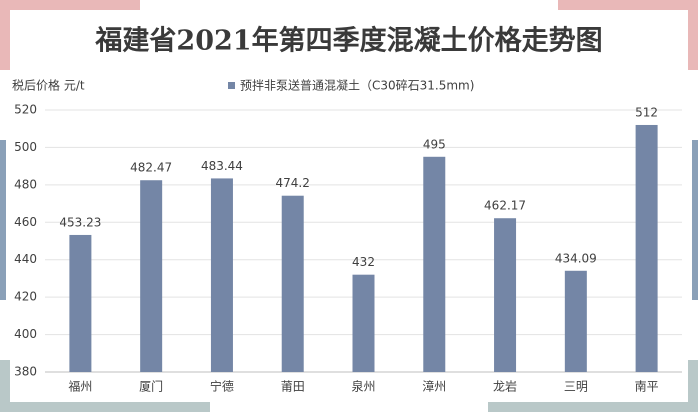 The width and height of the screenshot is (698, 412). I want to click on y-axis-label: 税后价格 元/t, so click(48, 85).